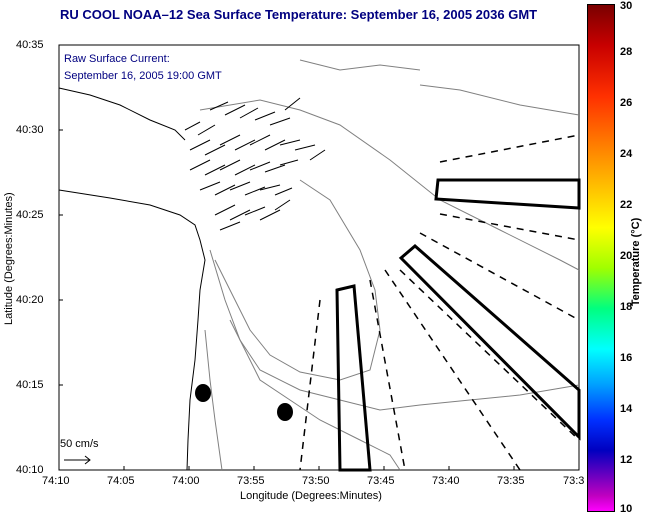 This screenshot has width=651, height=518. I want to click on colorbar-tick: 28, so click(626, 52).